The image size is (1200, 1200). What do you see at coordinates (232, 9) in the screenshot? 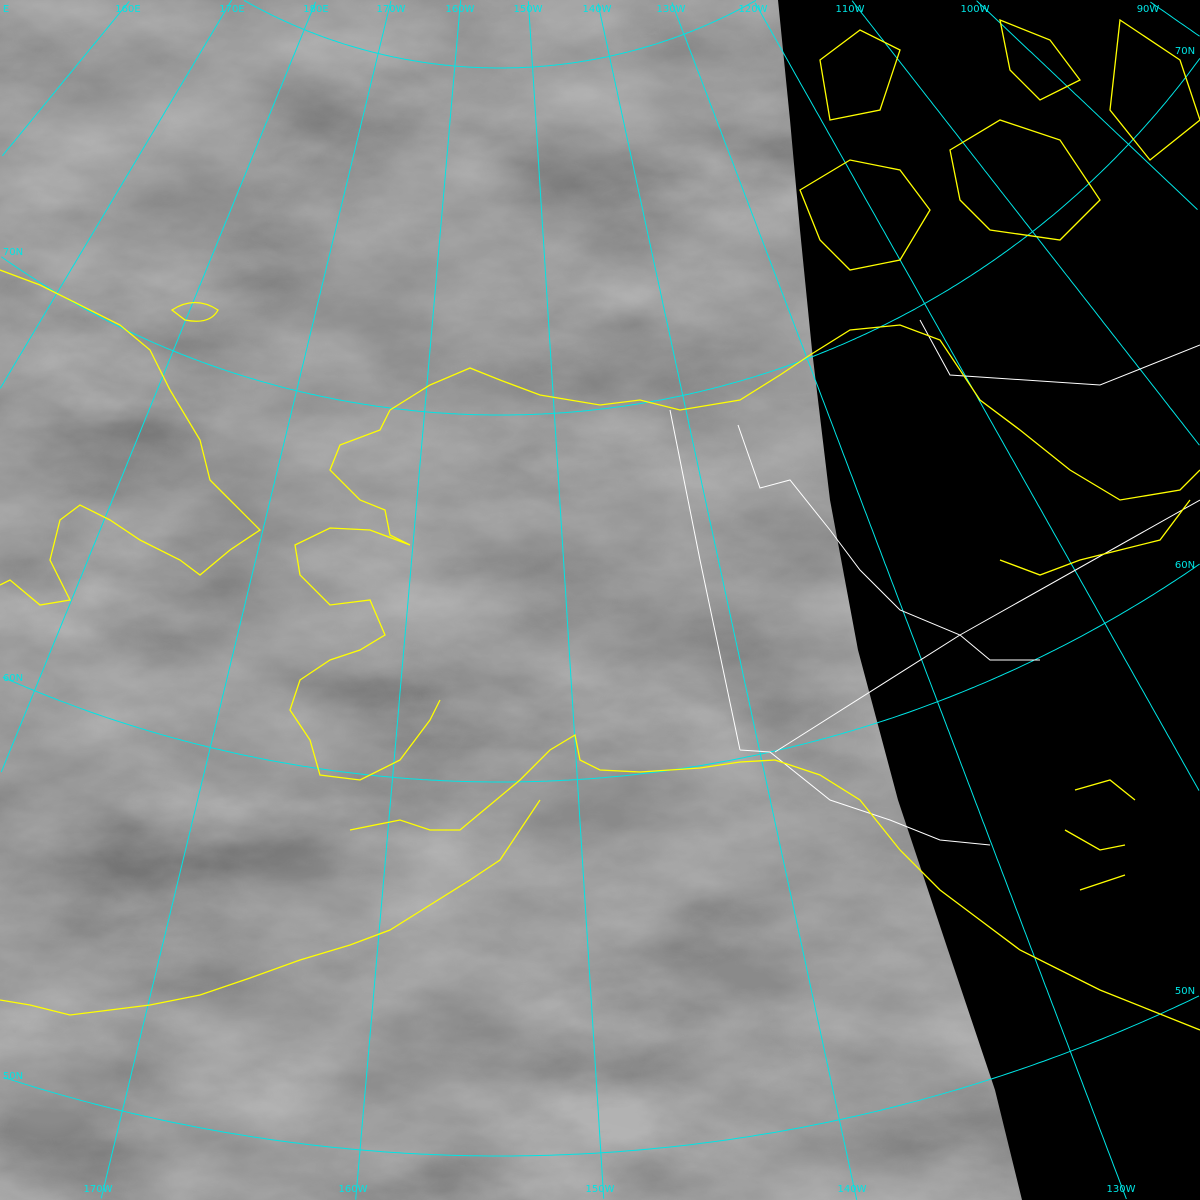
I see `graticule-label: 170E` at bounding box center [232, 9].